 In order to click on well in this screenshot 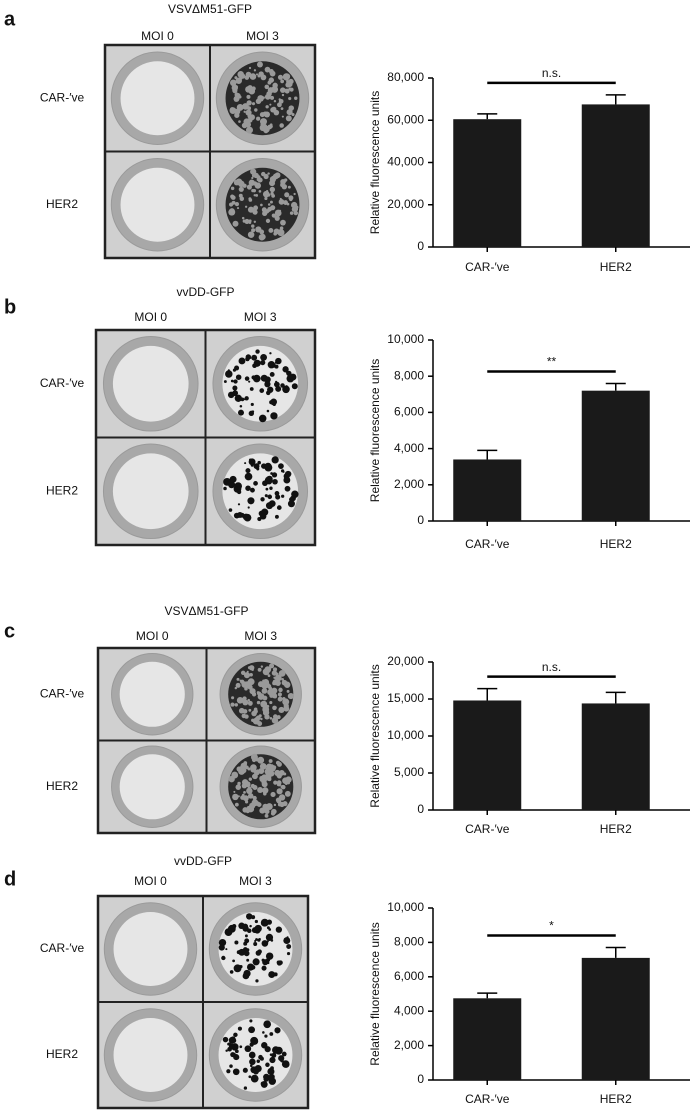, I will do `click(157, 98)`.